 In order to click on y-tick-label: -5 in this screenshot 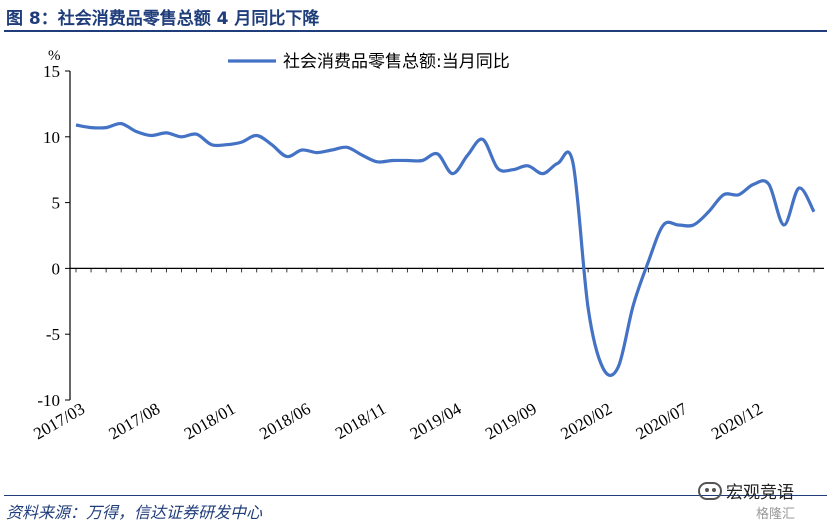, I will do `click(53, 334)`.